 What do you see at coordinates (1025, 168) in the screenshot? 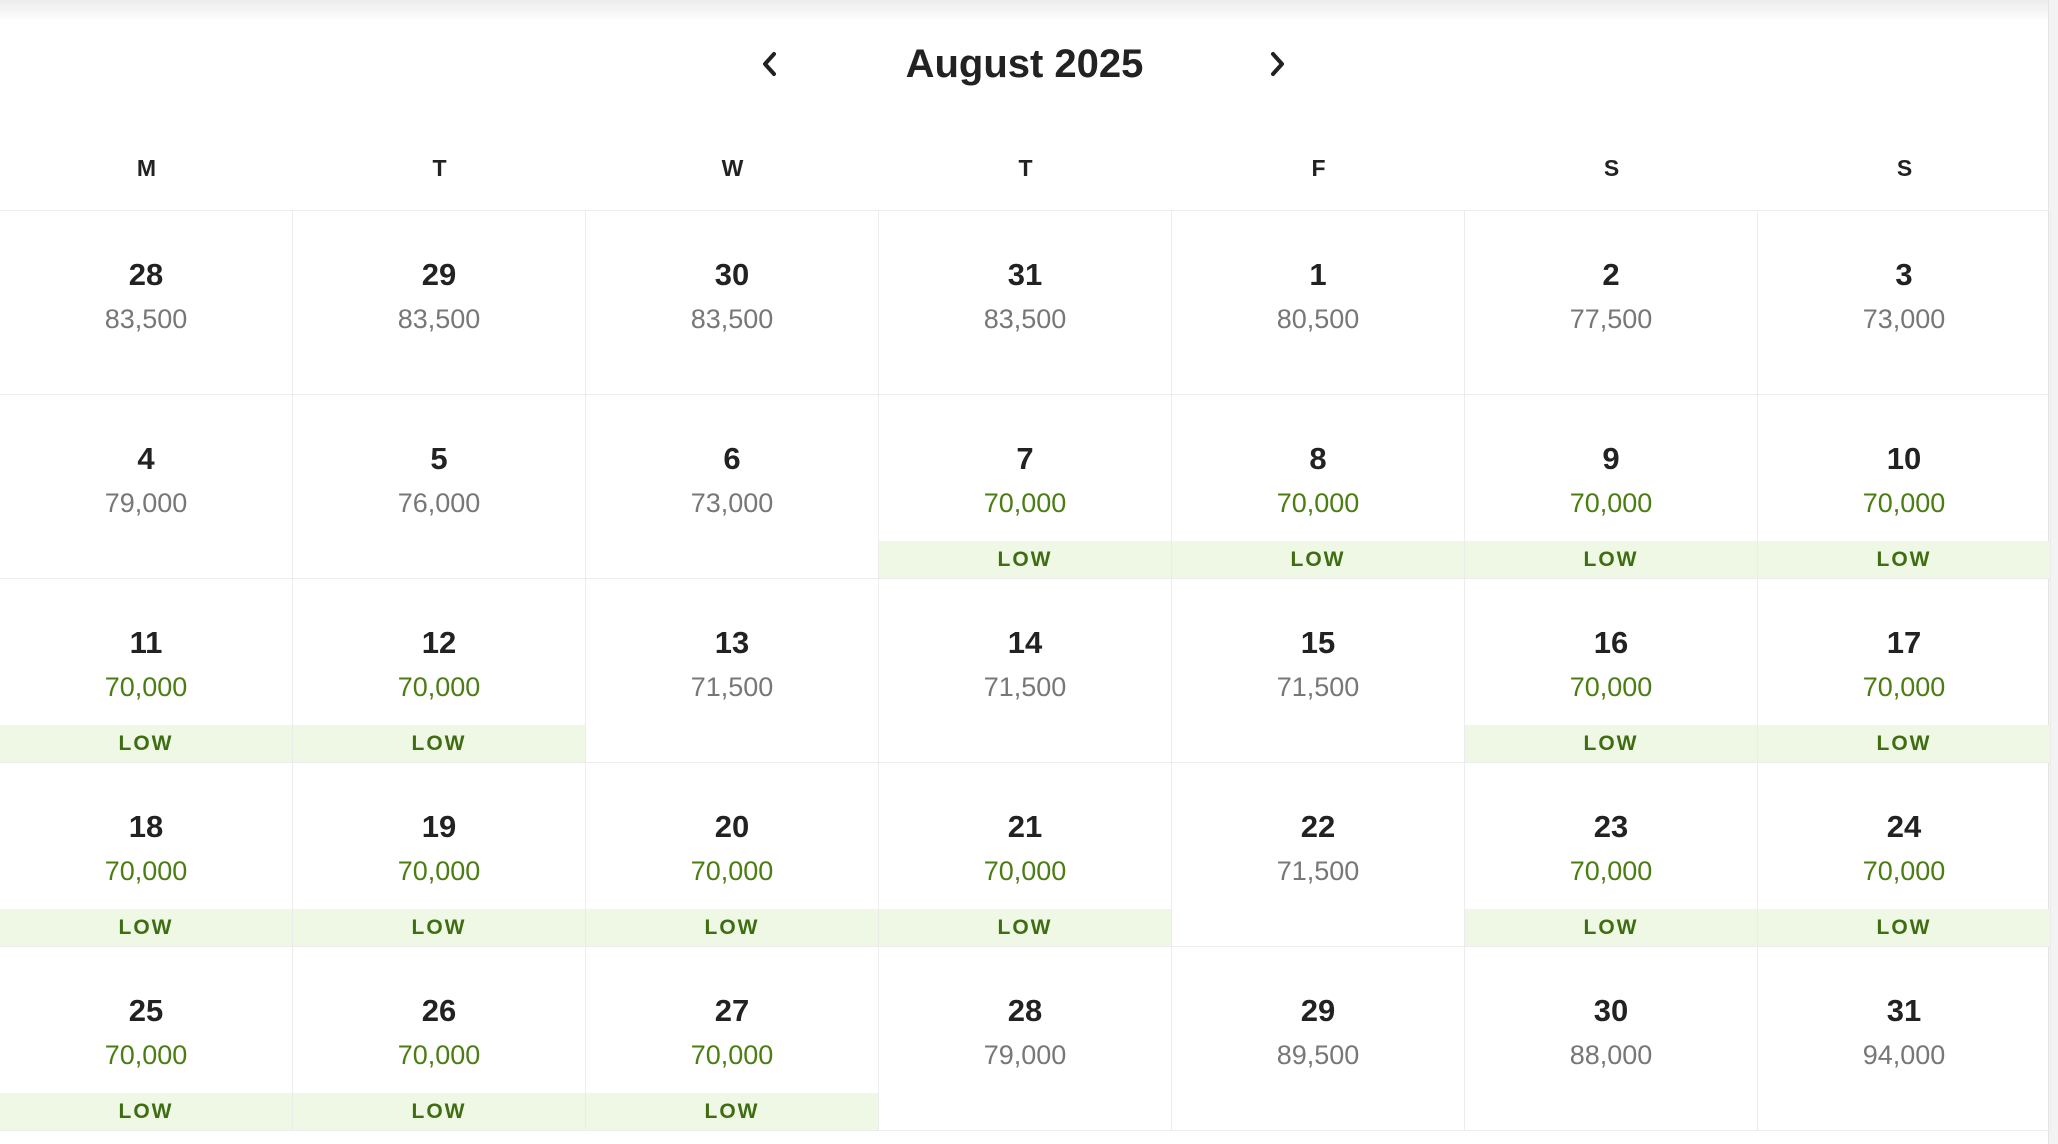
I see `weekday-label: T` at bounding box center [1025, 168].